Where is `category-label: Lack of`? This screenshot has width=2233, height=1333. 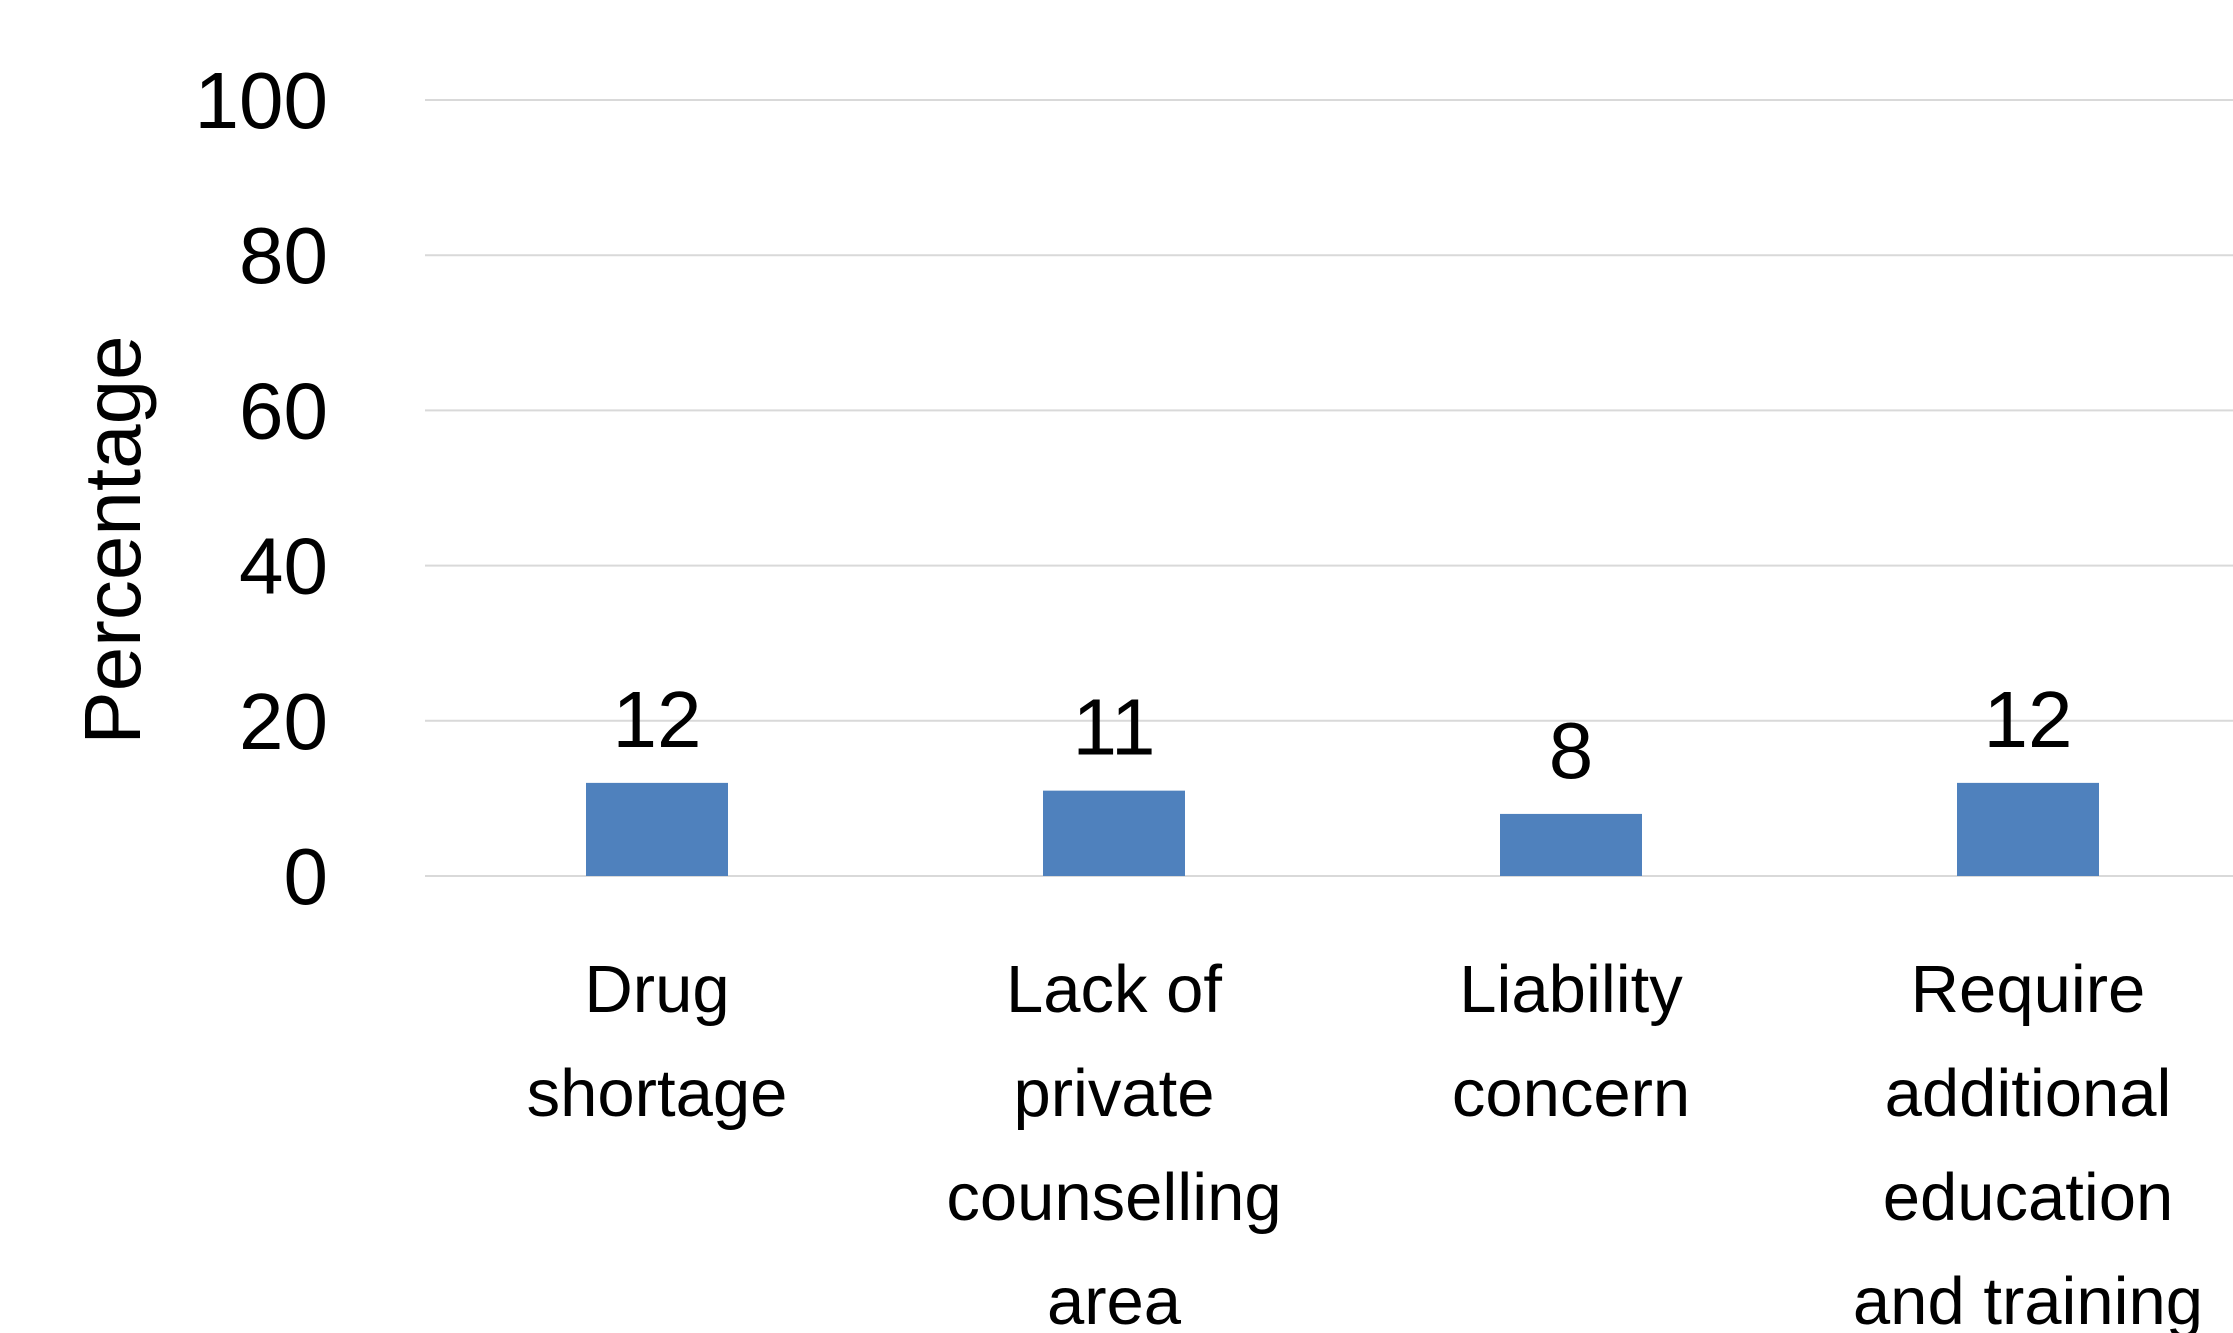 category-label: Lack of is located at coordinates (1114, 989).